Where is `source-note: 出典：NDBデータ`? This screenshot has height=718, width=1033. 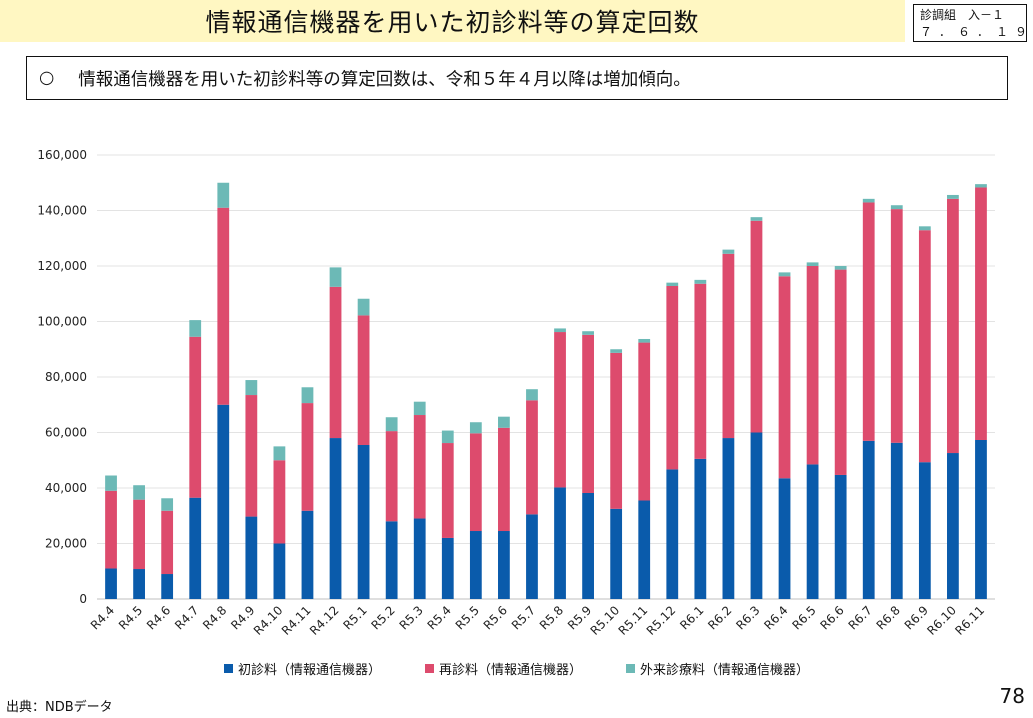 source-note: 出典：NDBデータ is located at coordinates (59, 707).